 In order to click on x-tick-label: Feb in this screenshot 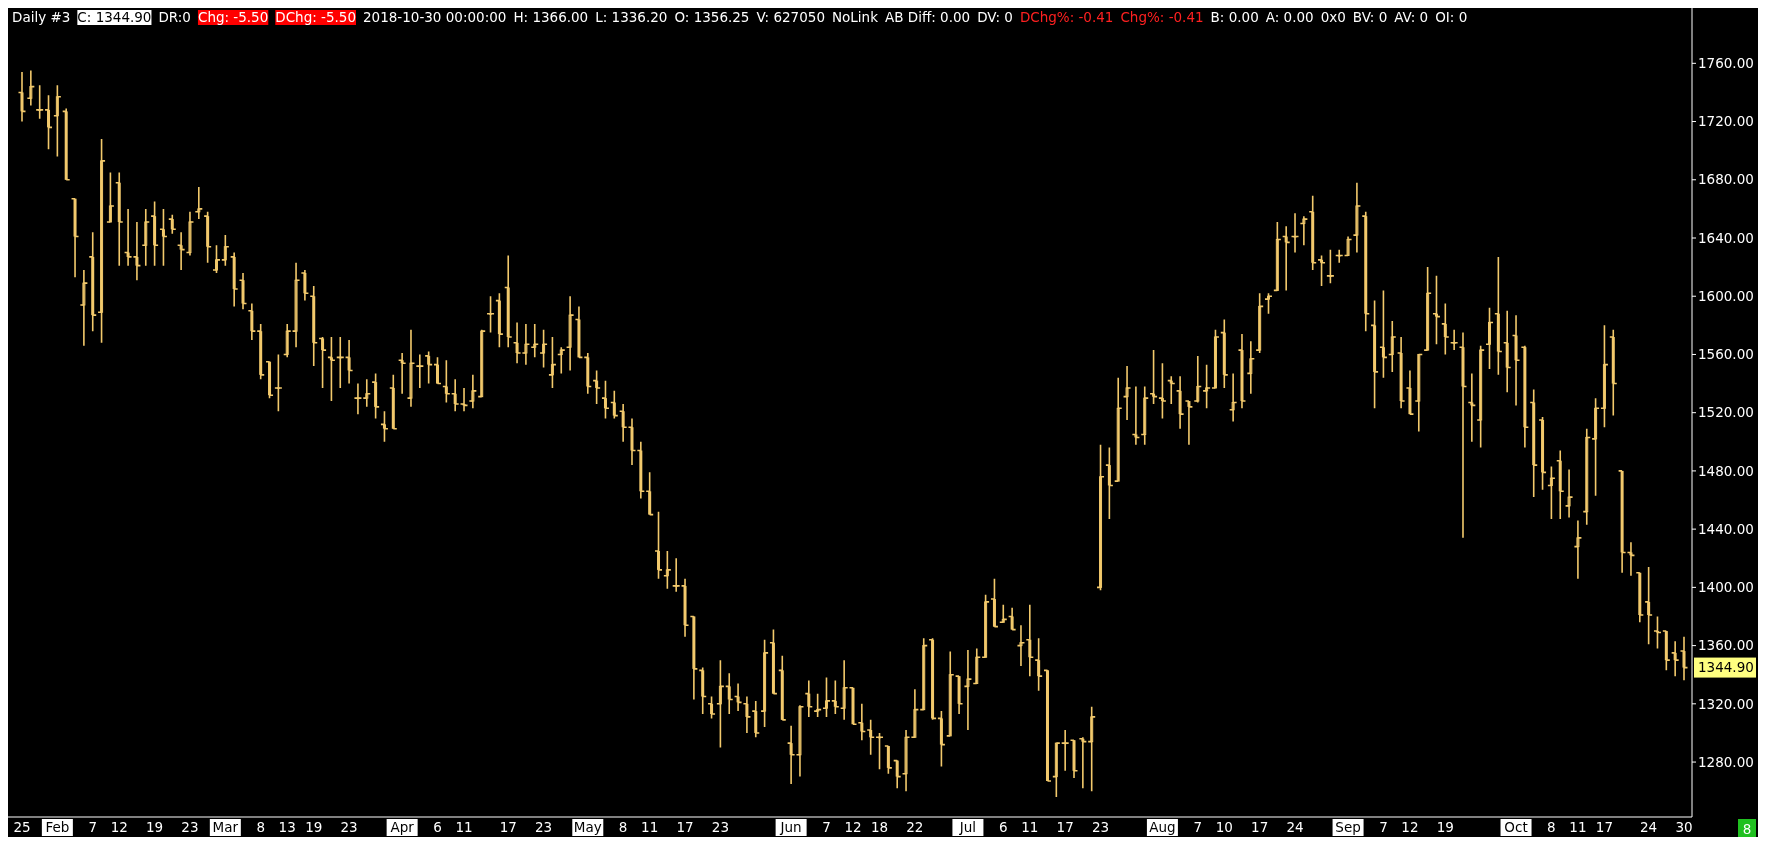, I will do `click(57, 827)`.